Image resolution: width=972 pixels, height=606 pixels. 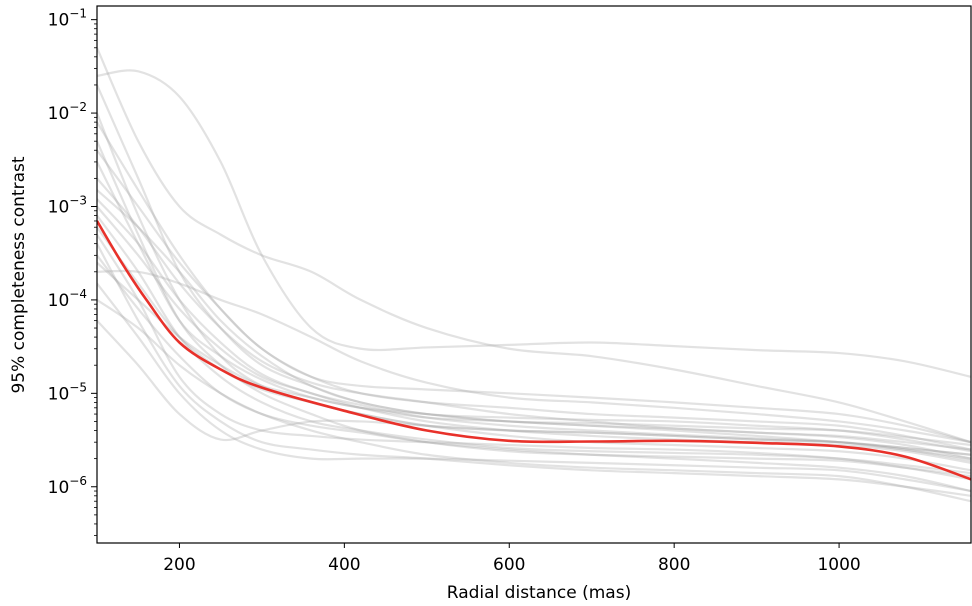 I want to click on y-tick-exponent: −3, so click(x=78, y=200).